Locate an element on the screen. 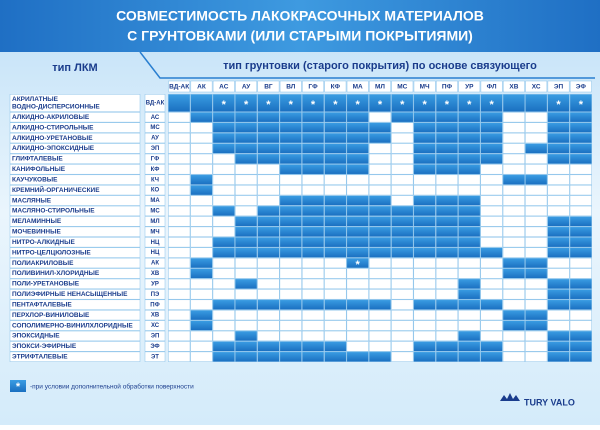 The image size is (600, 430). column-label: УР is located at coordinates (469, 87).